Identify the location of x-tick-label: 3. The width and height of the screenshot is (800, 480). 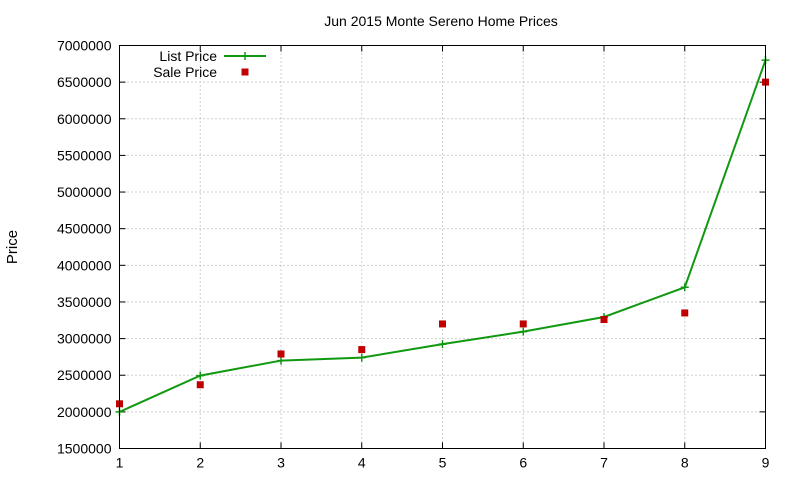
(281, 463).